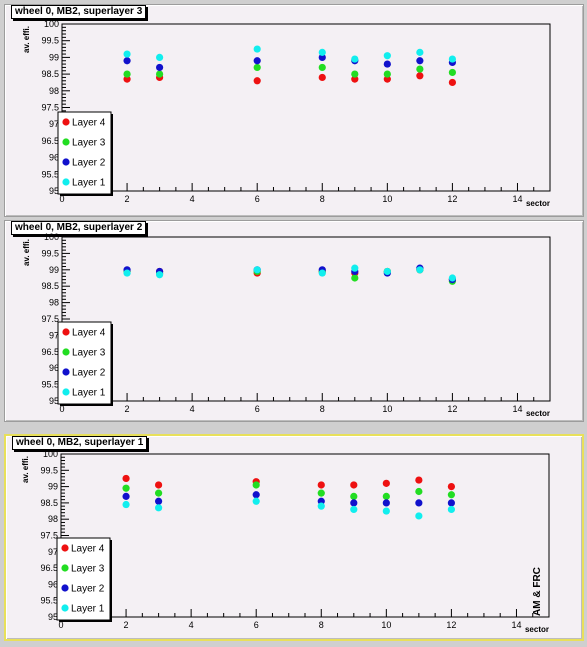 The height and width of the screenshot is (647, 587). I want to click on panel-title: wheel 0, MB2, superlayer 3, so click(79, 12).